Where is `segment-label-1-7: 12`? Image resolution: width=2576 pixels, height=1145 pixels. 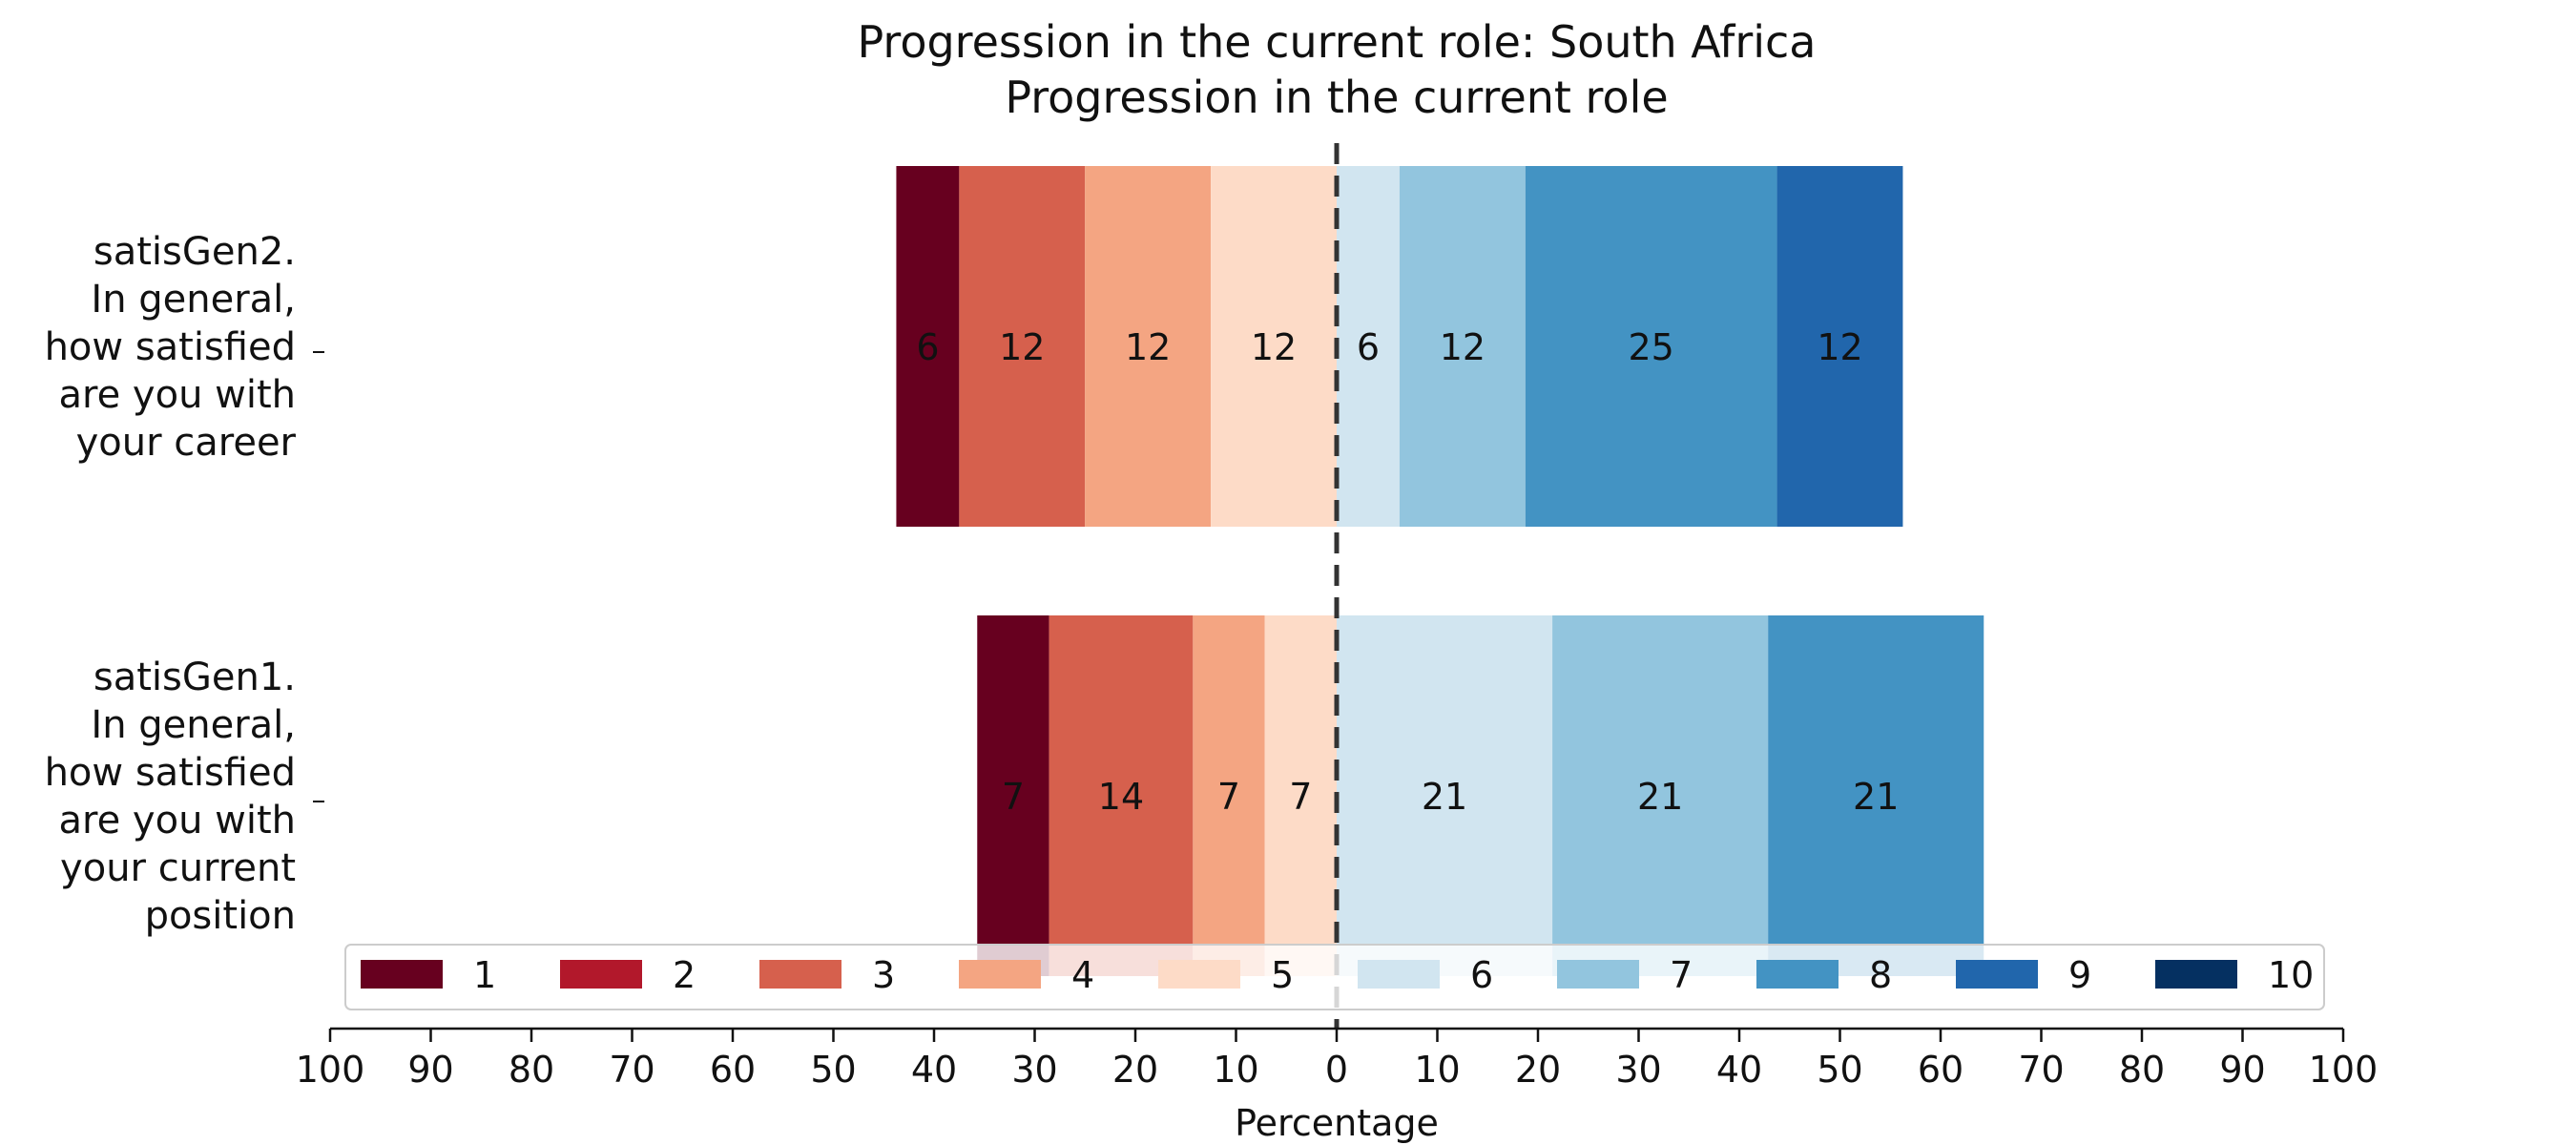
segment-label-1-7: 12 is located at coordinates (1462, 347).